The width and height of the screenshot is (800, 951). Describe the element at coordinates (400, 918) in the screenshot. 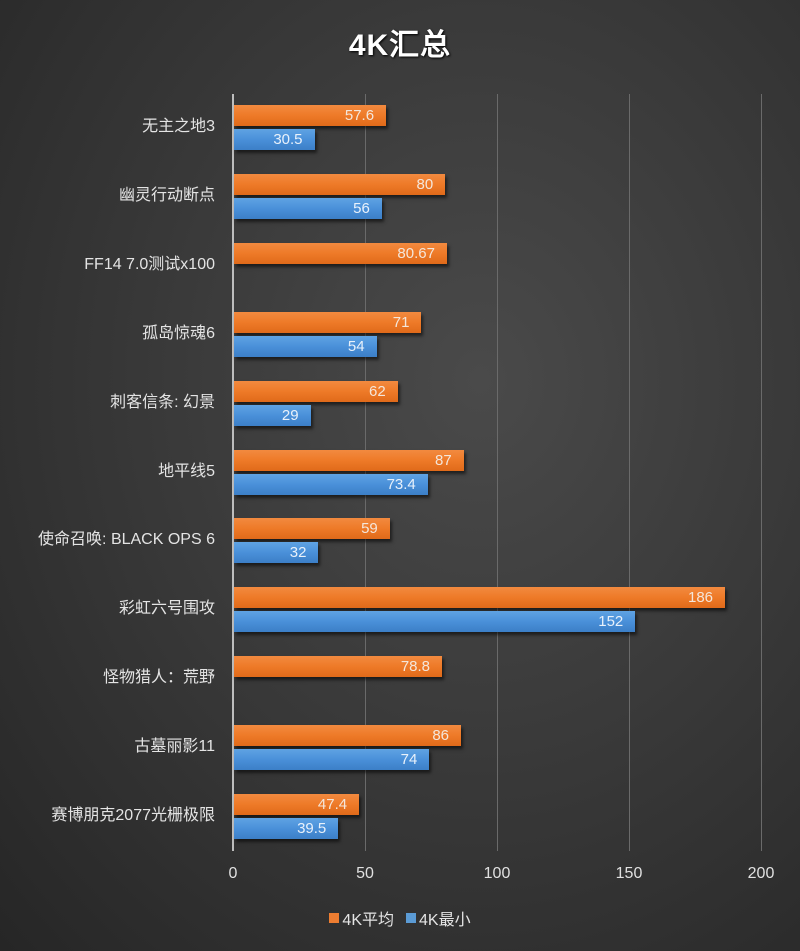

I see `legend: 4K平均 4K最小` at that location.